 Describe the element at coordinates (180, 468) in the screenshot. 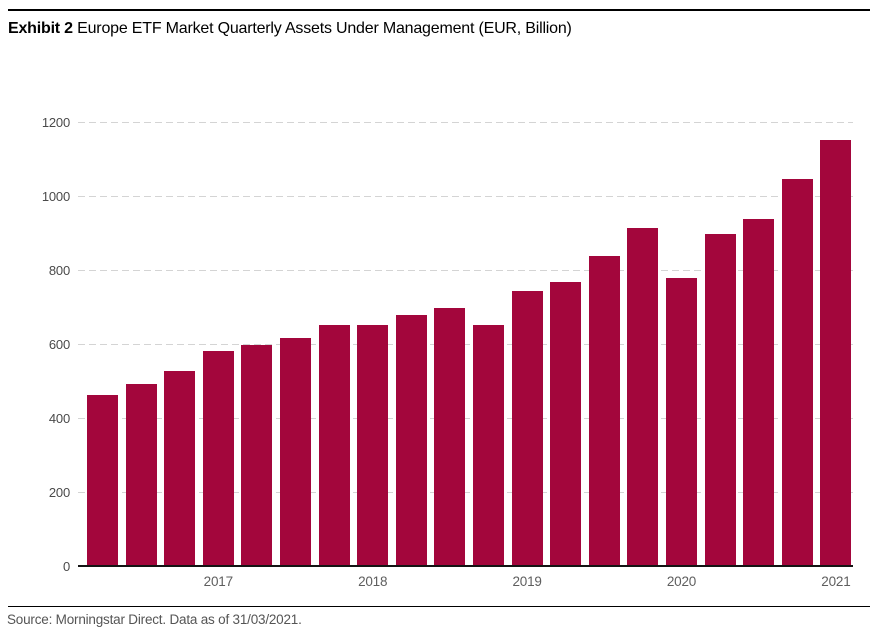

I see `bar-2016-q4` at that location.